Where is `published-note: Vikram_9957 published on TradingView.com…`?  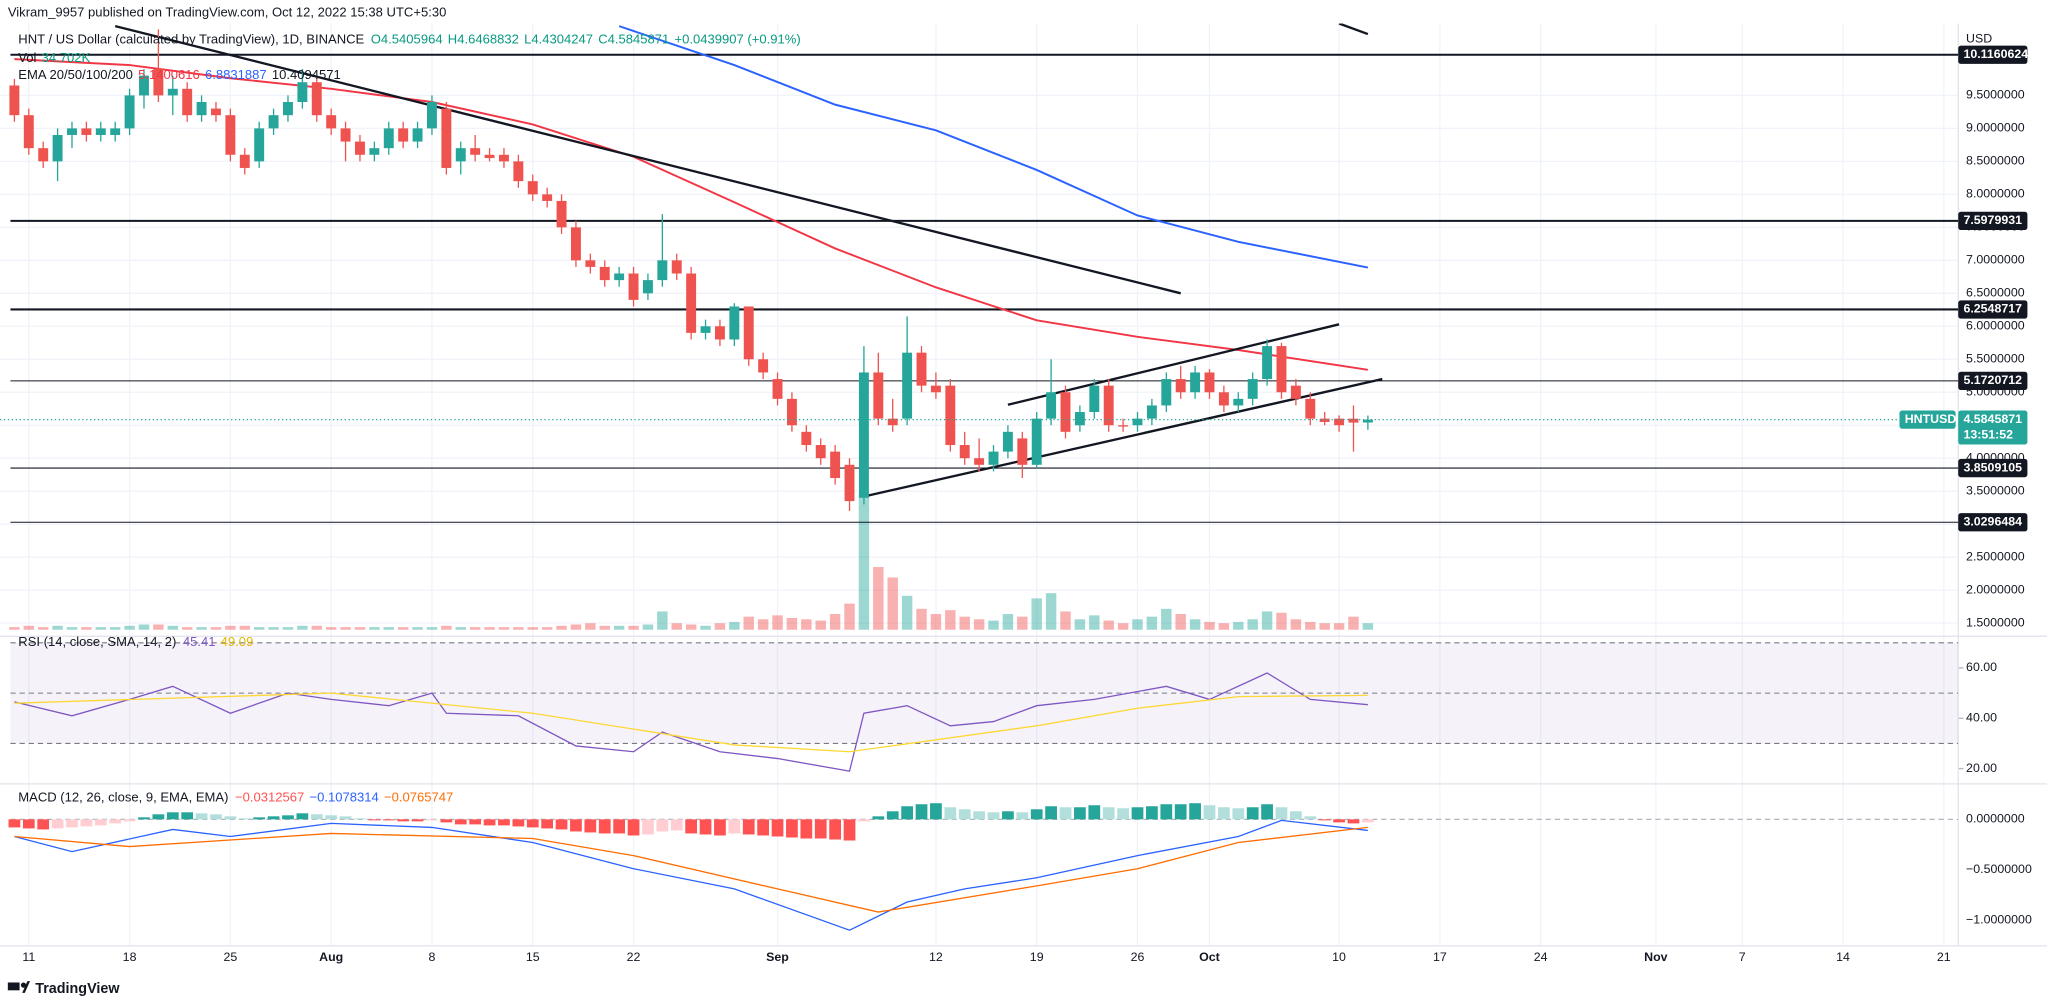
published-note: Vikram_9957 published on TradingView.com… is located at coordinates (227, 12).